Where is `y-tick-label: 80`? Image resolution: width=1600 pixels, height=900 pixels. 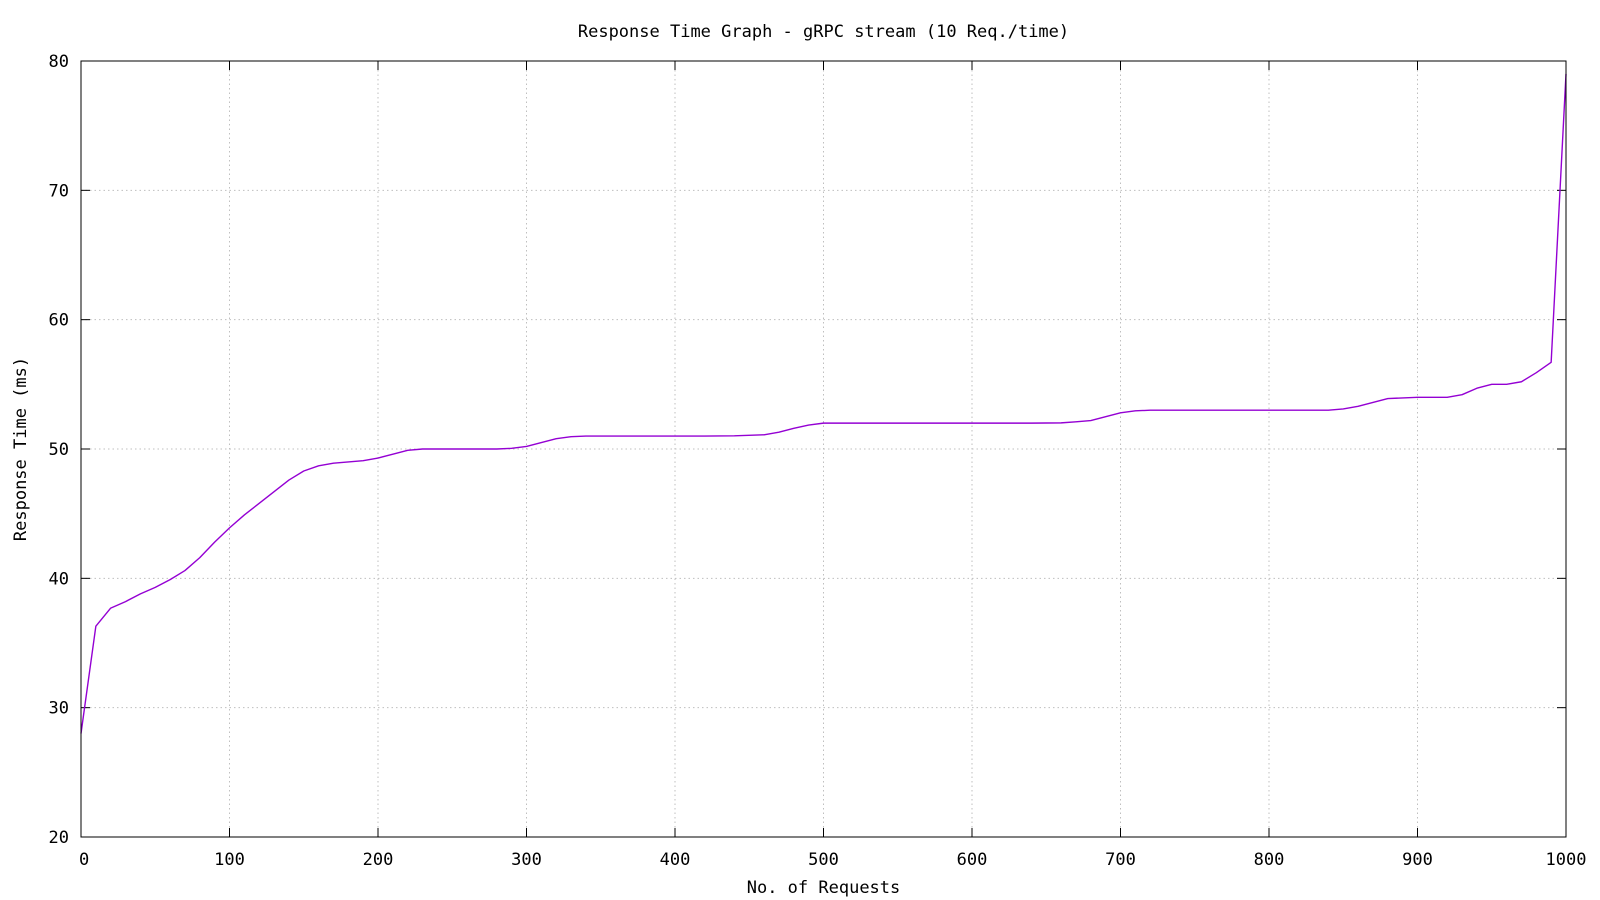
y-tick-label: 80 is located at coordinates (59, 62).